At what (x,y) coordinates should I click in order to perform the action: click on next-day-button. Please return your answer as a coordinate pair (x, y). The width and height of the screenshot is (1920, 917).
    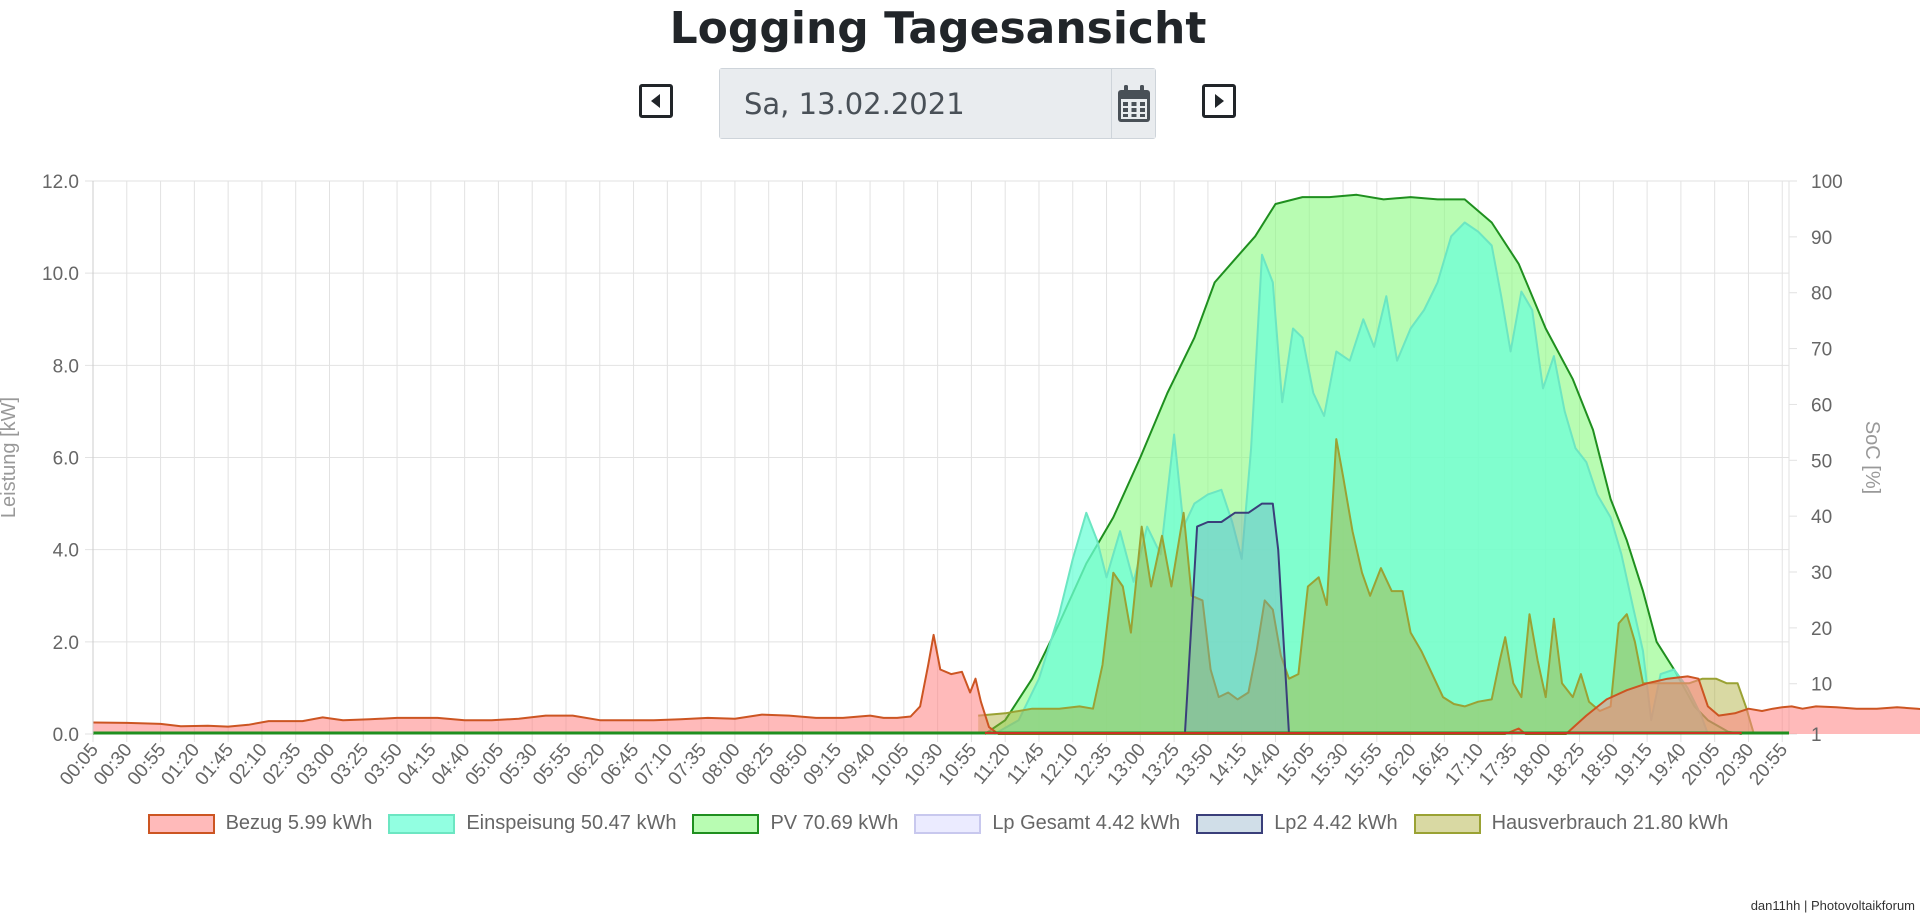
    Looking at the image, I should click on (1219, 101).